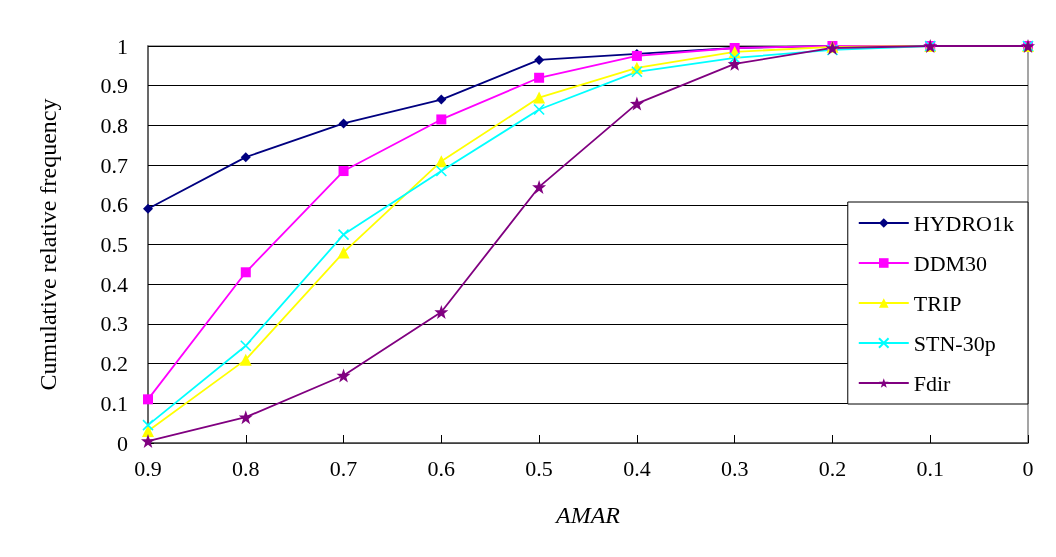 The width and height of the screenshot is (1056, 557). What do you see at coordinates (932, 383) in the screenshot?
I see `legend-label: Fdir` at bounding box center [932, 383].